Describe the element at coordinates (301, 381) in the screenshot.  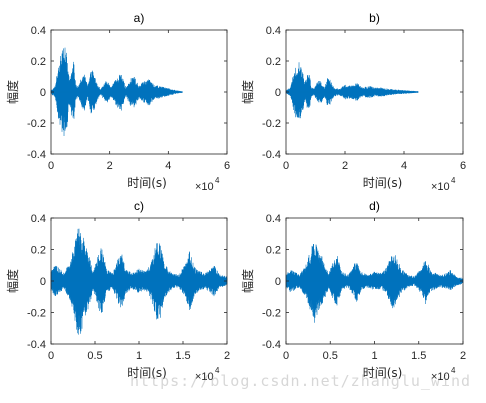
I see `watermark-text: https://blog.csdn.net/zhanglu_wind` at that location.